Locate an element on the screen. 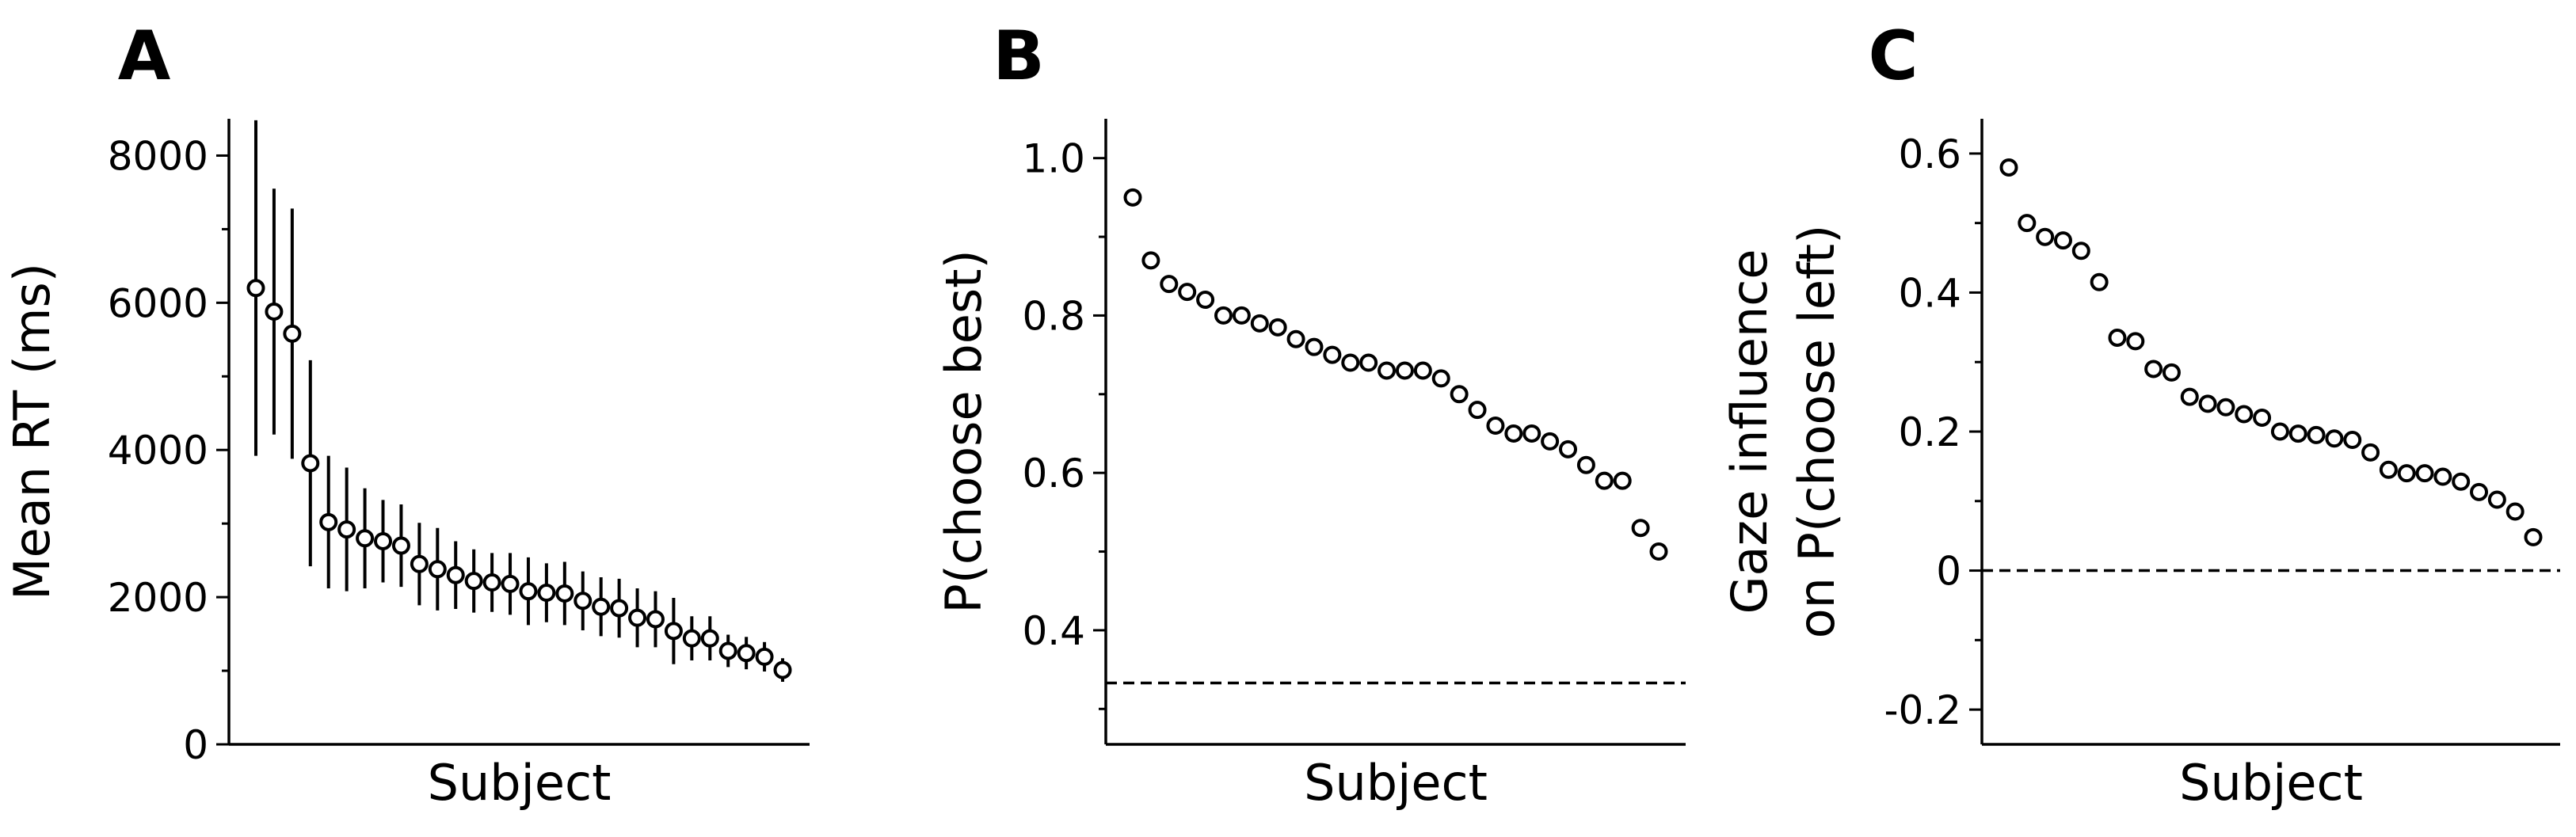  y-axis-label: Mean RT (ms) is located at coordinates (32, 431).